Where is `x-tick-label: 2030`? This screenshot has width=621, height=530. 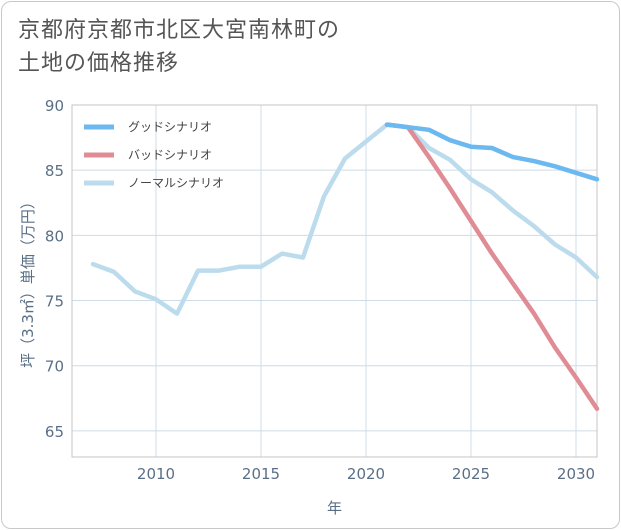
x-tick-label: 2030 is located at coordinates (576, 474).